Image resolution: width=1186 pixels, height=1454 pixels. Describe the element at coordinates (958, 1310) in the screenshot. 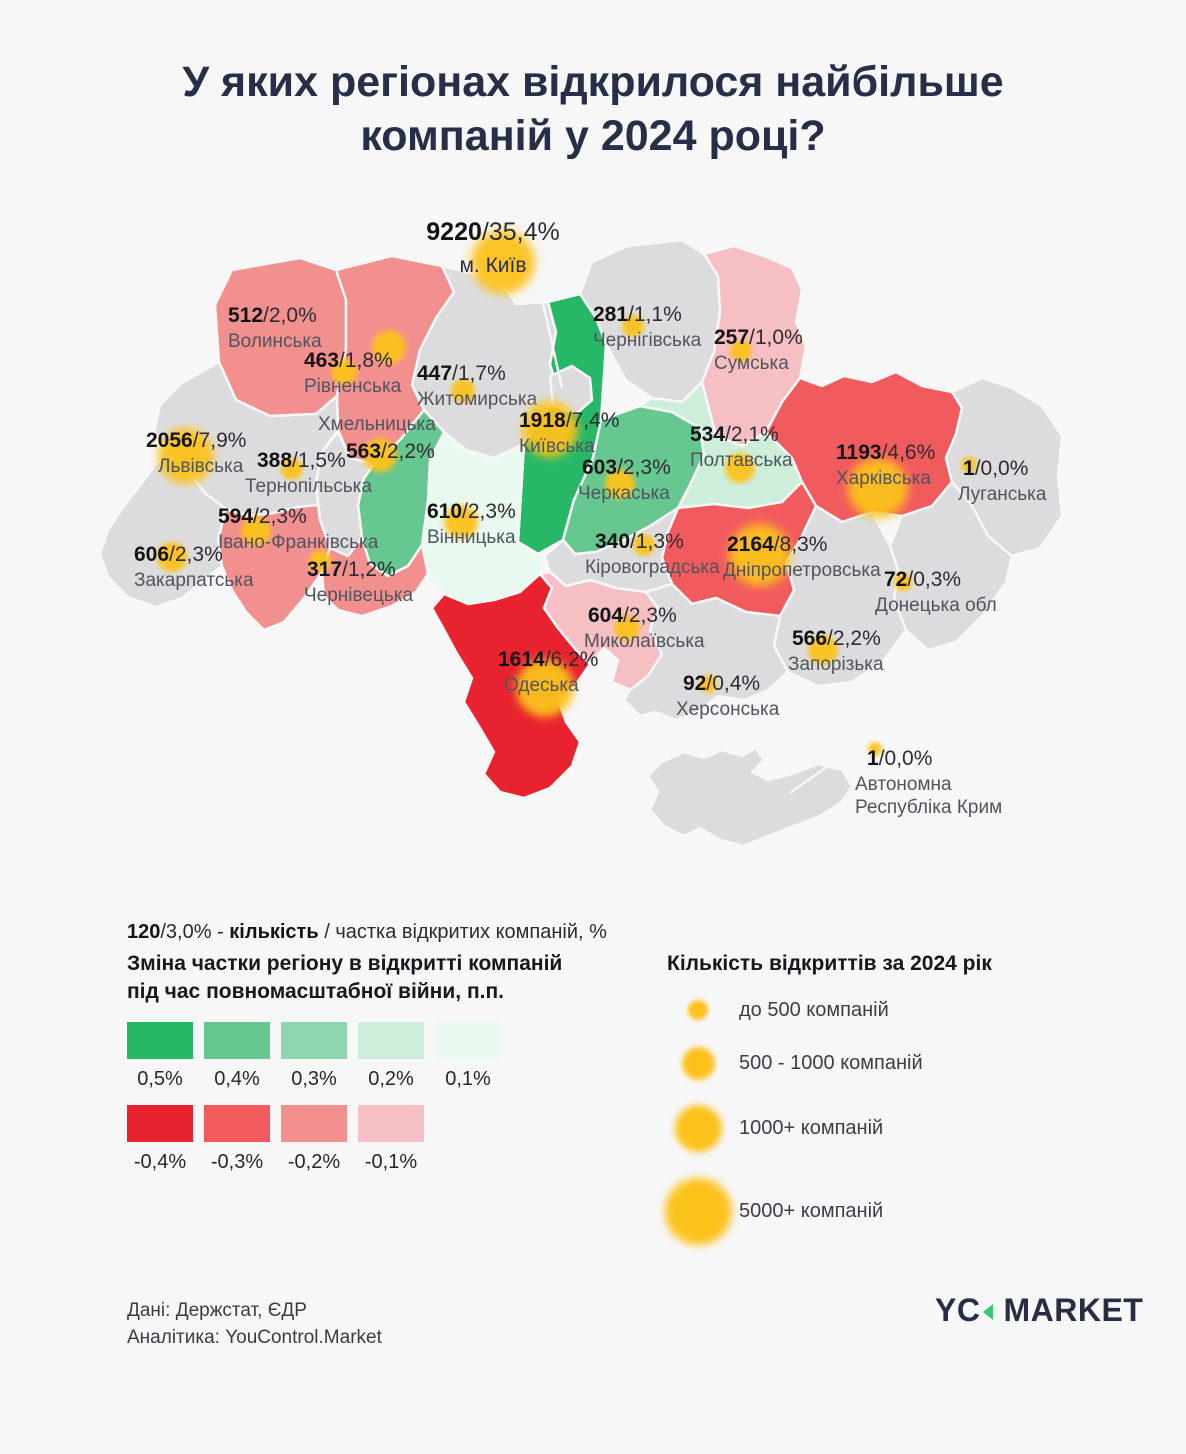

I see `logo-yc-text: YC` at that location.